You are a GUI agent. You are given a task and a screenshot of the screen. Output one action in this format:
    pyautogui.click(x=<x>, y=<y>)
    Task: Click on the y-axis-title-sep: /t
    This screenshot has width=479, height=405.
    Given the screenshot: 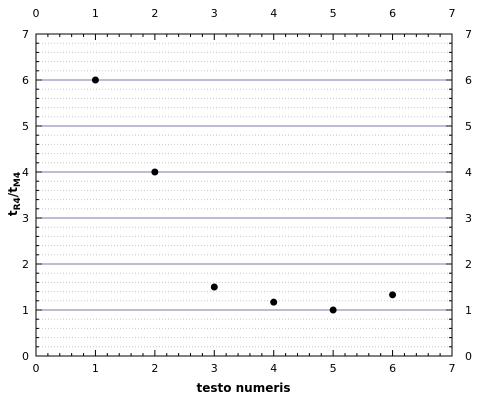 What is the action you would take?
    pyautogui.click(x=13, y=192)
    